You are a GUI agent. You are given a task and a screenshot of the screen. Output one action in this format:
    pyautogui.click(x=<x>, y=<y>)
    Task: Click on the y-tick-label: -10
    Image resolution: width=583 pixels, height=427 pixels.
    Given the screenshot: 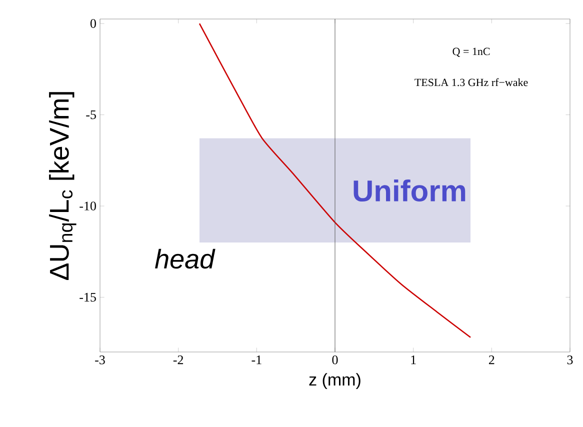 What is the action you would take?
    pyautogui.click(x=88, y=206)
    